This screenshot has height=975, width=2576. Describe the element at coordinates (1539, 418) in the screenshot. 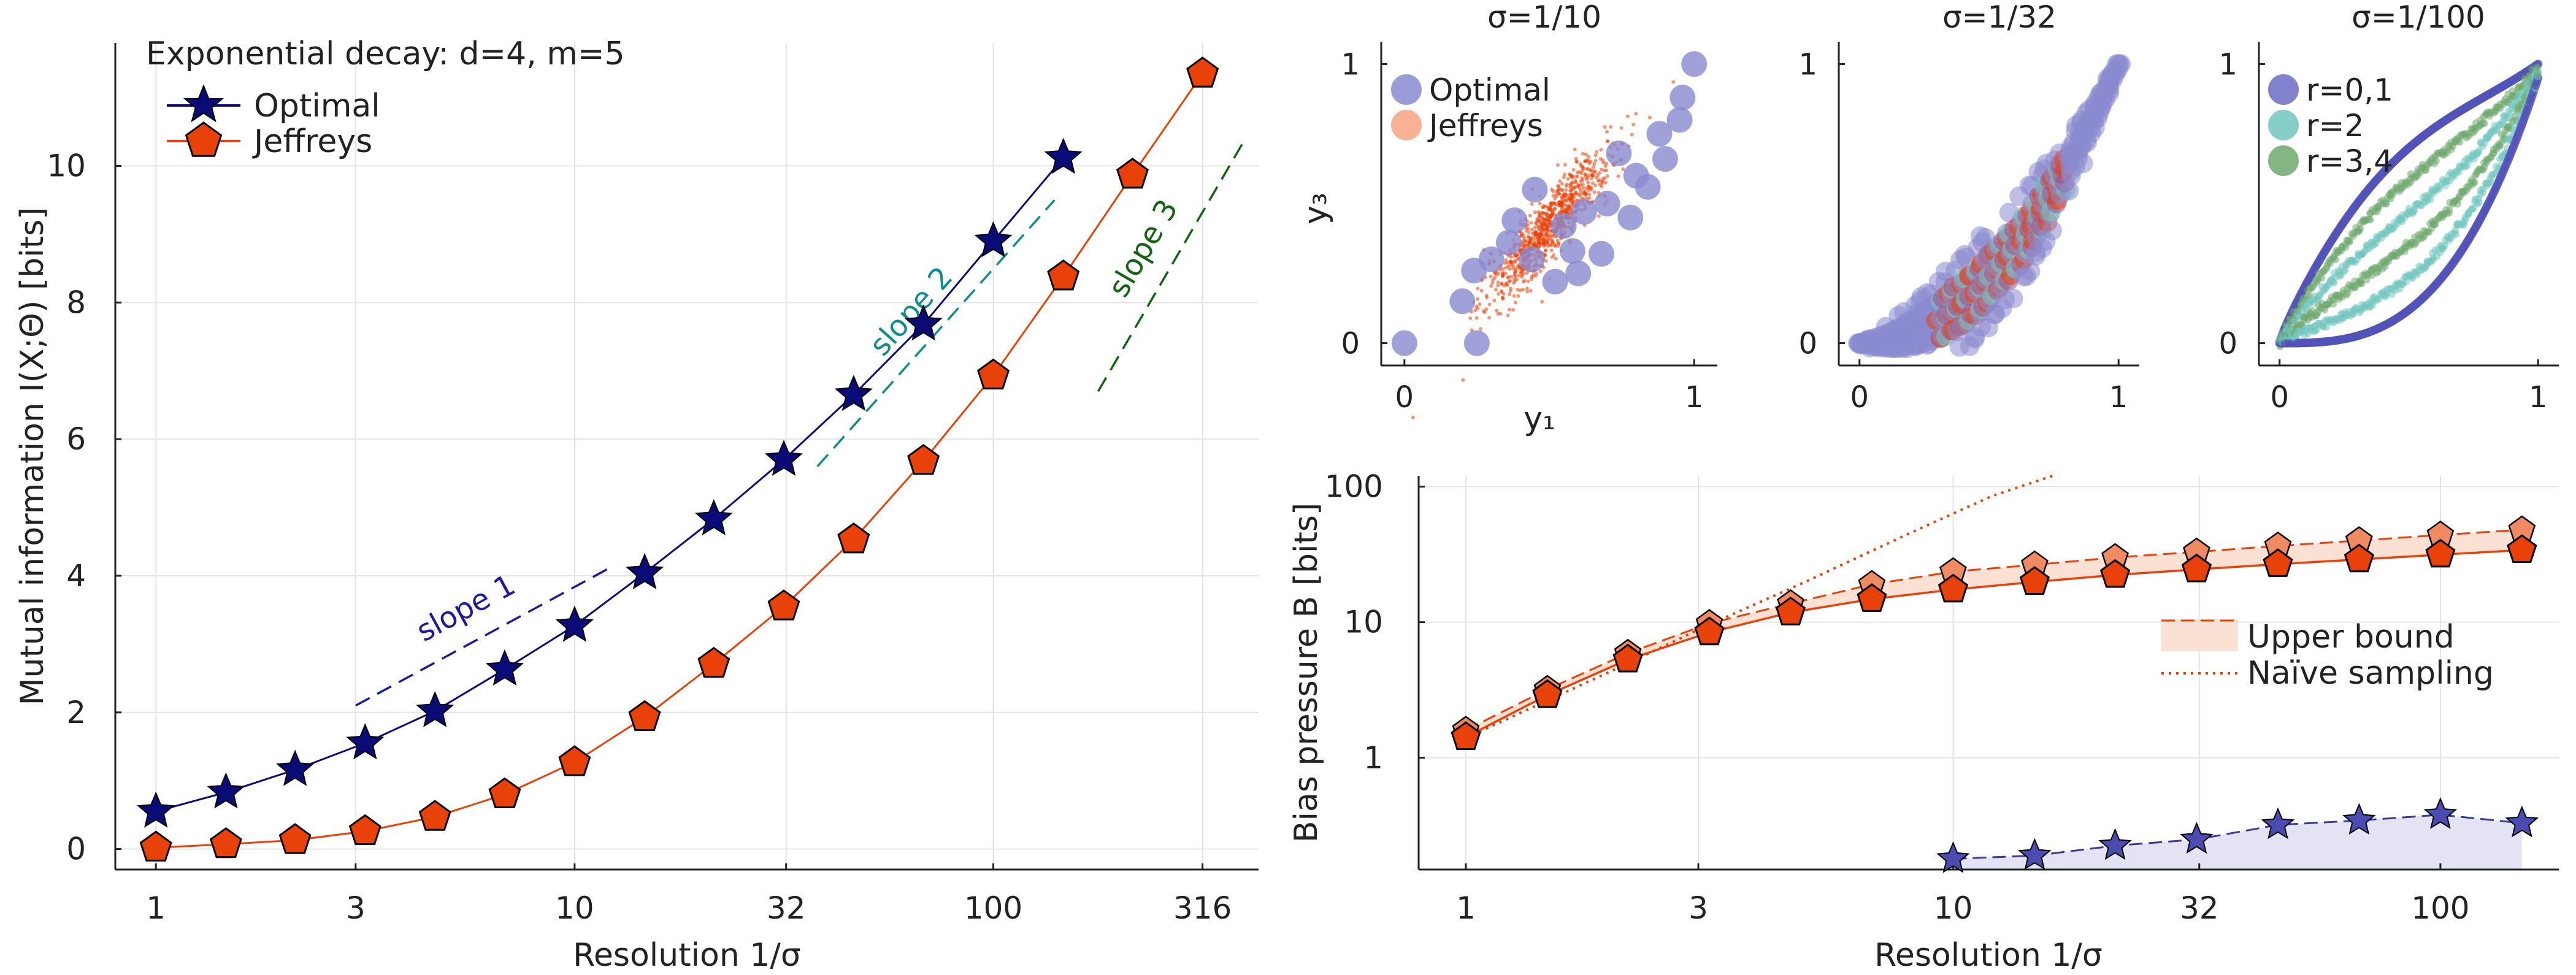

I see `scatter1-xlabel: y₁` at that location.